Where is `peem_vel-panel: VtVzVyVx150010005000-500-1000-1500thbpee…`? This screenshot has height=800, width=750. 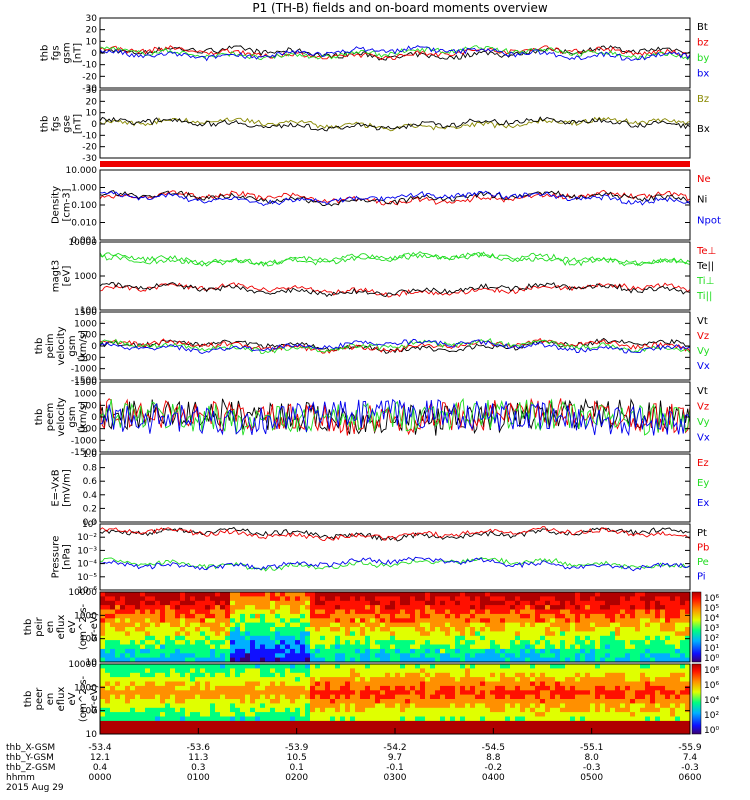
peem_vel-panel: VtVzVyVx150010005000-500-1000-1500thbpee… is located at coordinates (372, 418).